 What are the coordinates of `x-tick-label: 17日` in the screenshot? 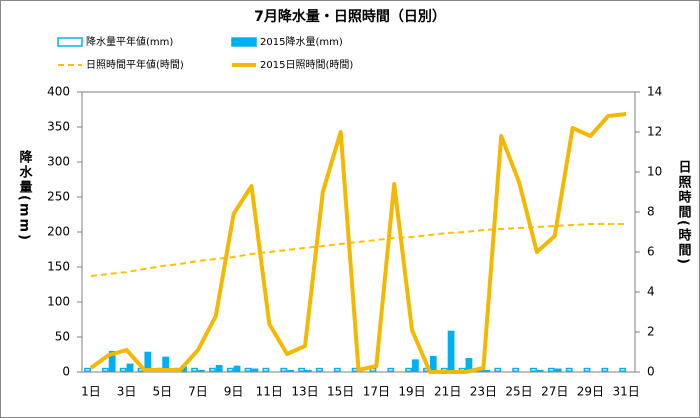 It's located at (376, 392).